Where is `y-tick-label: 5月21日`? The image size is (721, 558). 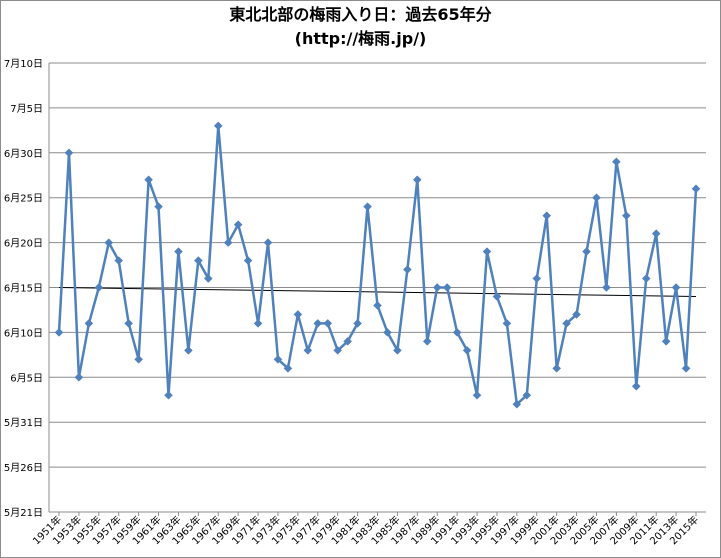
y-tick-label: 5月21日 is located at coordinates (23, 513).